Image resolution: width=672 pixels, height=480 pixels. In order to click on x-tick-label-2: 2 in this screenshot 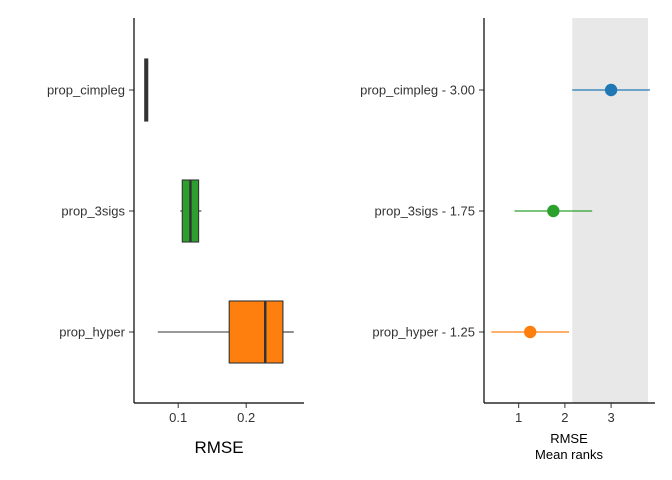, I will do `click(564, 417)`.